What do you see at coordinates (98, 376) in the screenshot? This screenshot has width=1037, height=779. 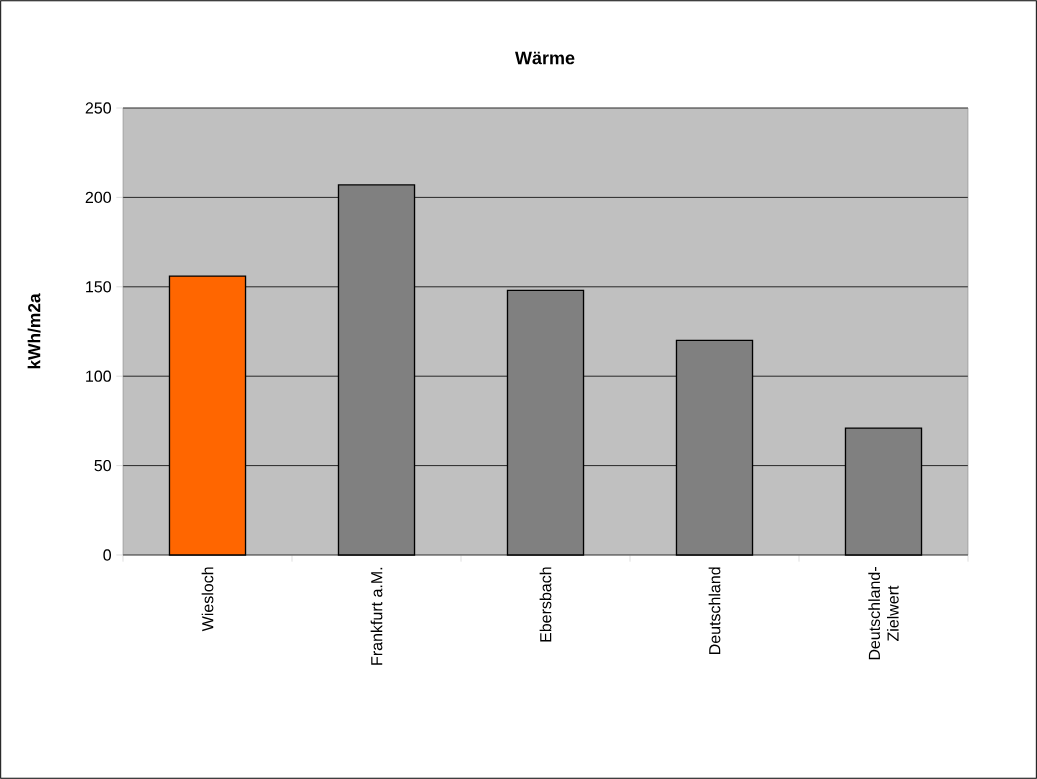 I see `y-tick-label: 100` at bounding box center [98, 376].